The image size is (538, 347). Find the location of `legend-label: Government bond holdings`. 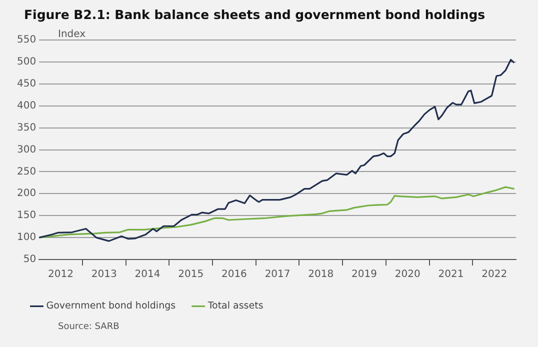

legend-label: Government bond holdings is located at coordinates (111, 306).